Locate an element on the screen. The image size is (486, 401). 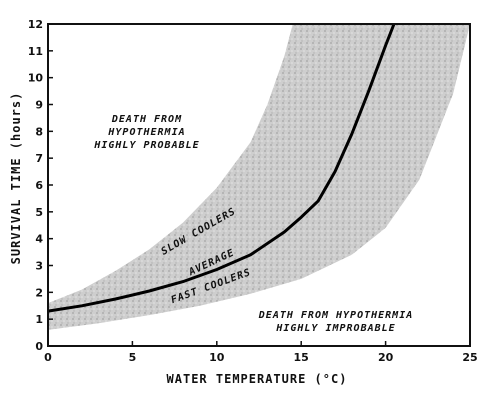
annotation-line: DEATH FROM HYPOTHERMIA is located at coordinates (335, 315).